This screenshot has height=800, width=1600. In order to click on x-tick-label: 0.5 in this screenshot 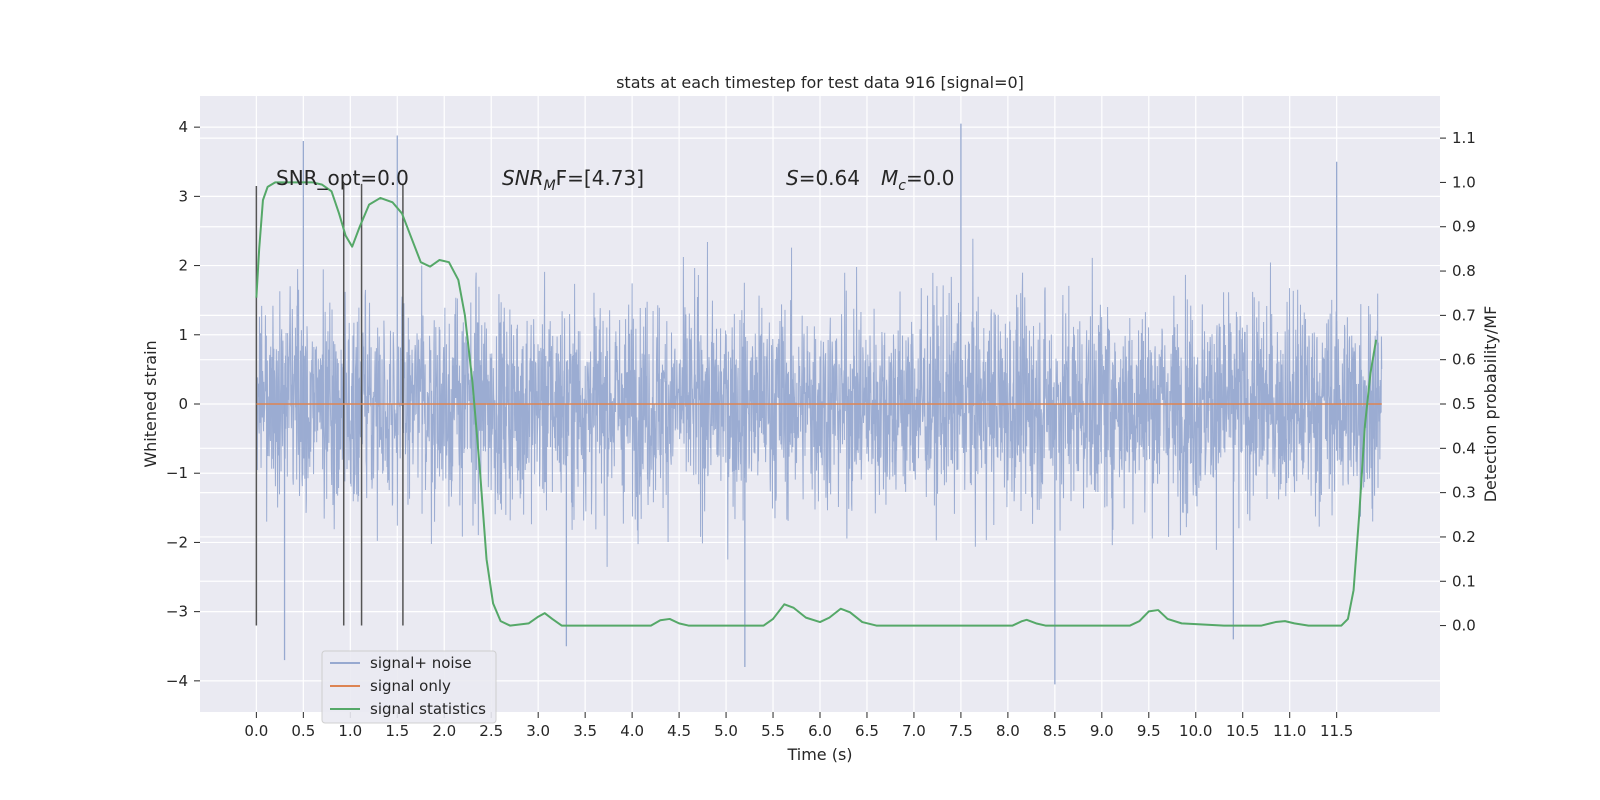, I will do `click(303, 731)`.